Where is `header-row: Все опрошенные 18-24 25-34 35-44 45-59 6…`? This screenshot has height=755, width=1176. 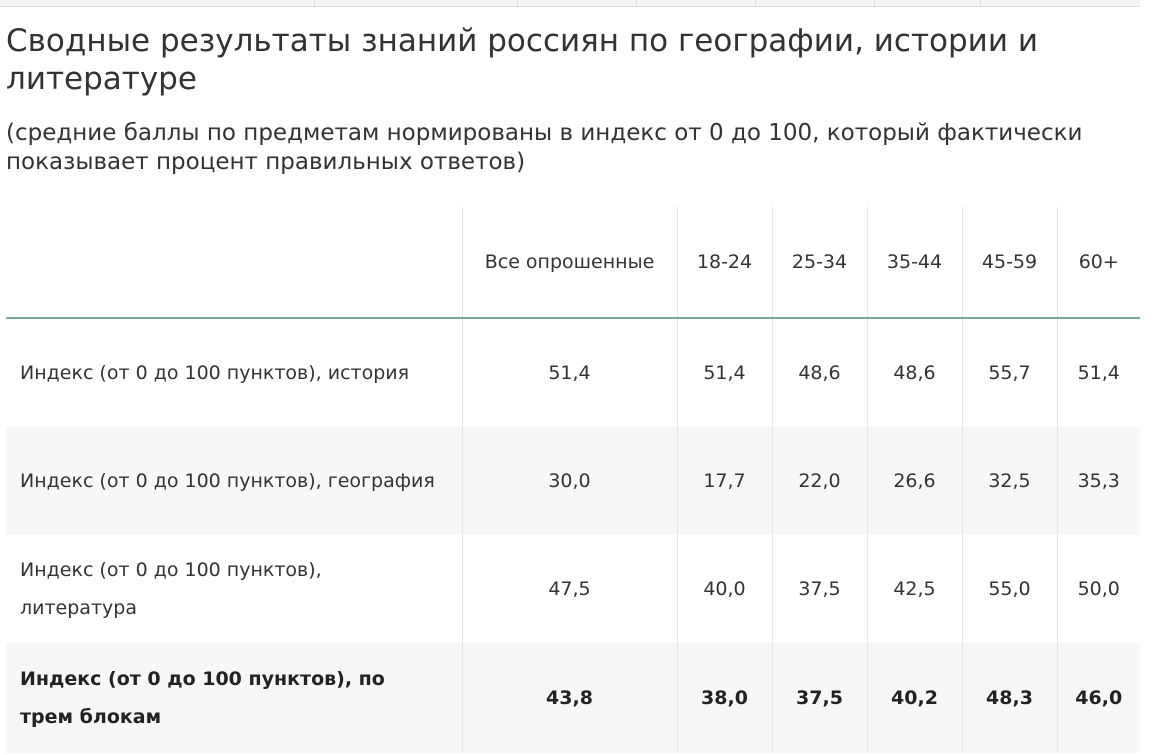
header-row: Все опрошенные 18-24 25-34 35-44 45-59 6… is located at coordinates (573, 263).